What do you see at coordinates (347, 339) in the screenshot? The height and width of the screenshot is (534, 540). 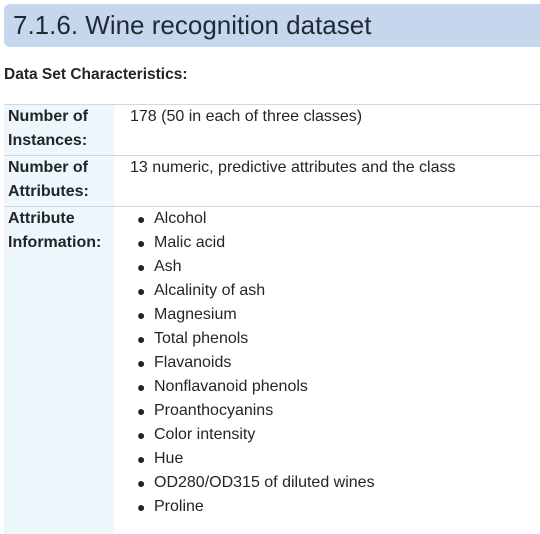 I see `list-item: ●Total phenols` at bounding box center [347, 339].